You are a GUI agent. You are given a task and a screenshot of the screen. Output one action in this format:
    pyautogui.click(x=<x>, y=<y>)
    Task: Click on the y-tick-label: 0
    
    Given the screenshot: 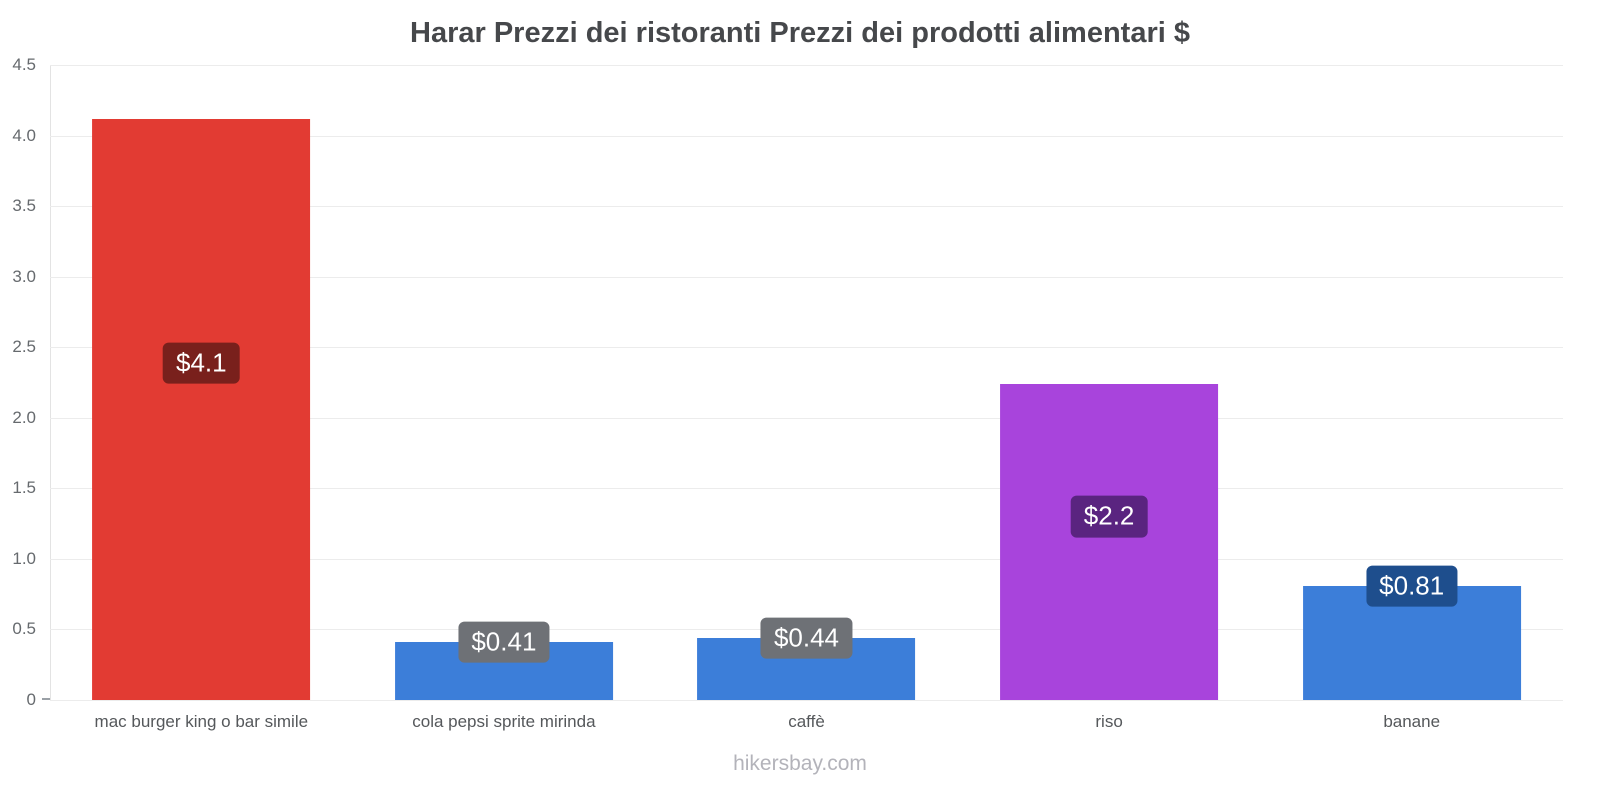 What is the action you would take?
    pyautogui.click(x=31, y=699)
    